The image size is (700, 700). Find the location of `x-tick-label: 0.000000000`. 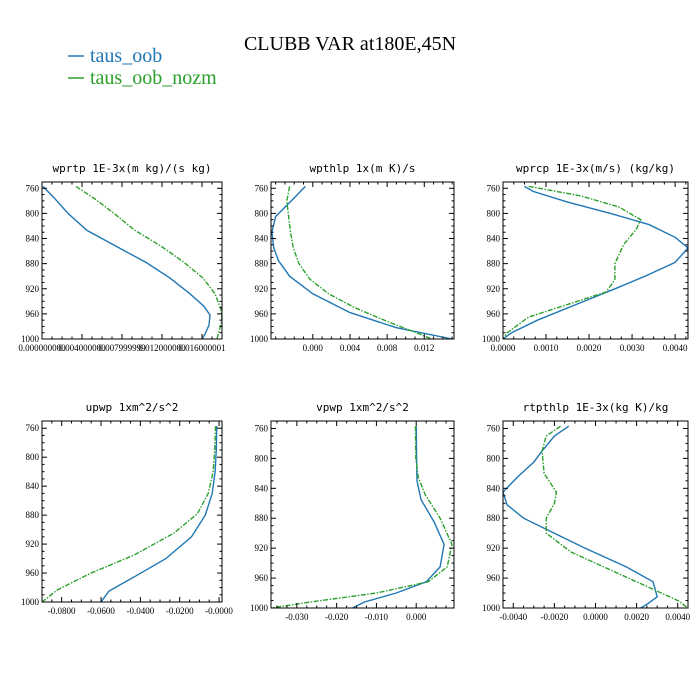

x-tick-label: 0.000000000 is located at coordinates (42, 348).